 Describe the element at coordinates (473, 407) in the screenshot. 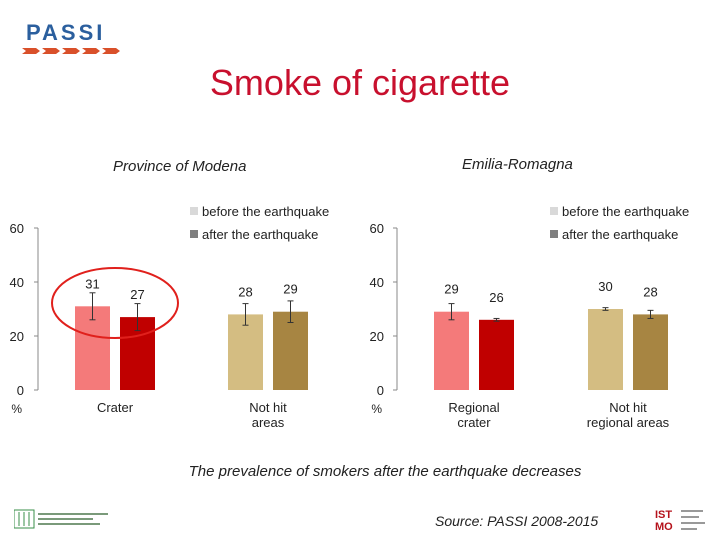

I see `x-category-label-line: Regional` at that location.